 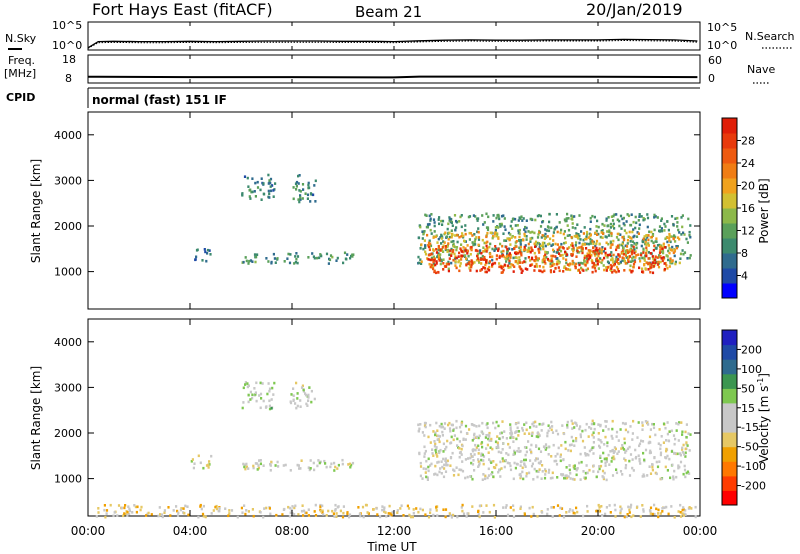 I want to click on noise-panel-frame, so click(x=394, y=36).